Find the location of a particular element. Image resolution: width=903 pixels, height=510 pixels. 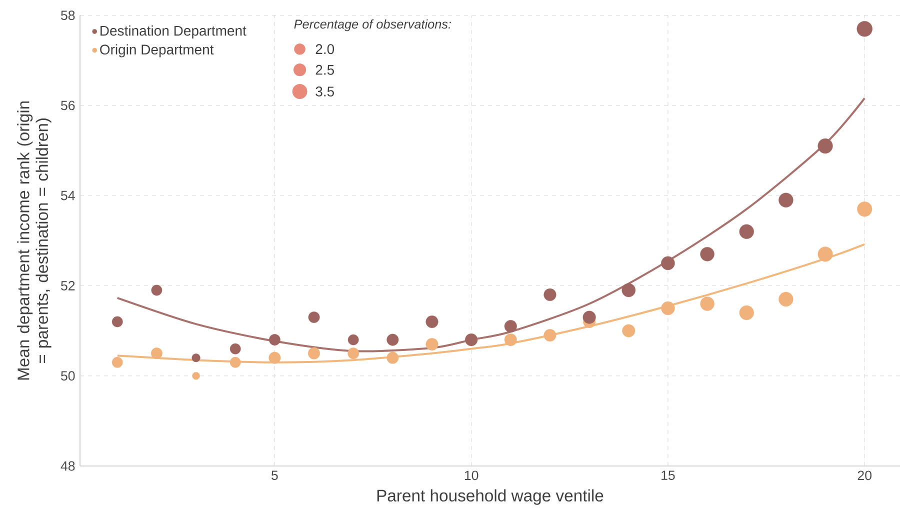

x-tick-label: 15 is located at coordinates (668, 475).